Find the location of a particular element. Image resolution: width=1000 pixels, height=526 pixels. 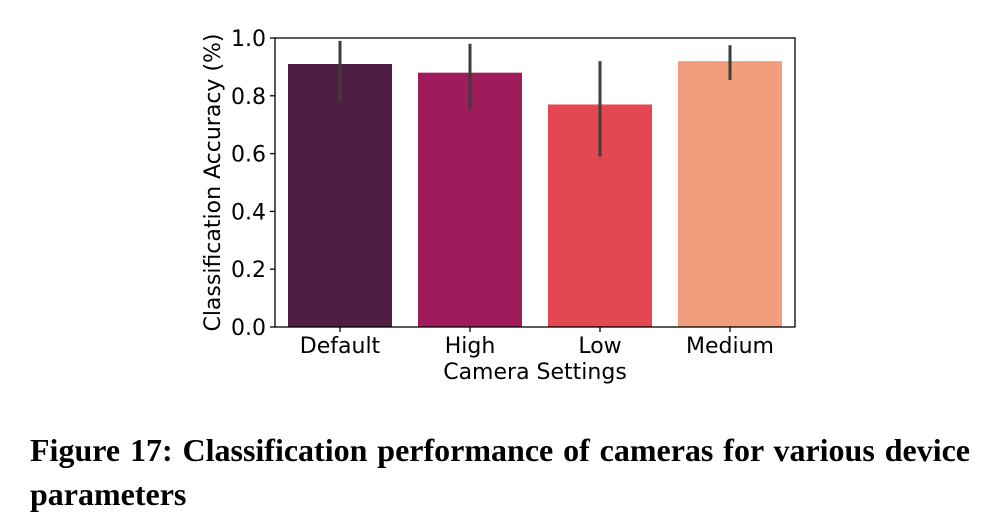

x-tick-label: Low is located at coordinates (599, 346).